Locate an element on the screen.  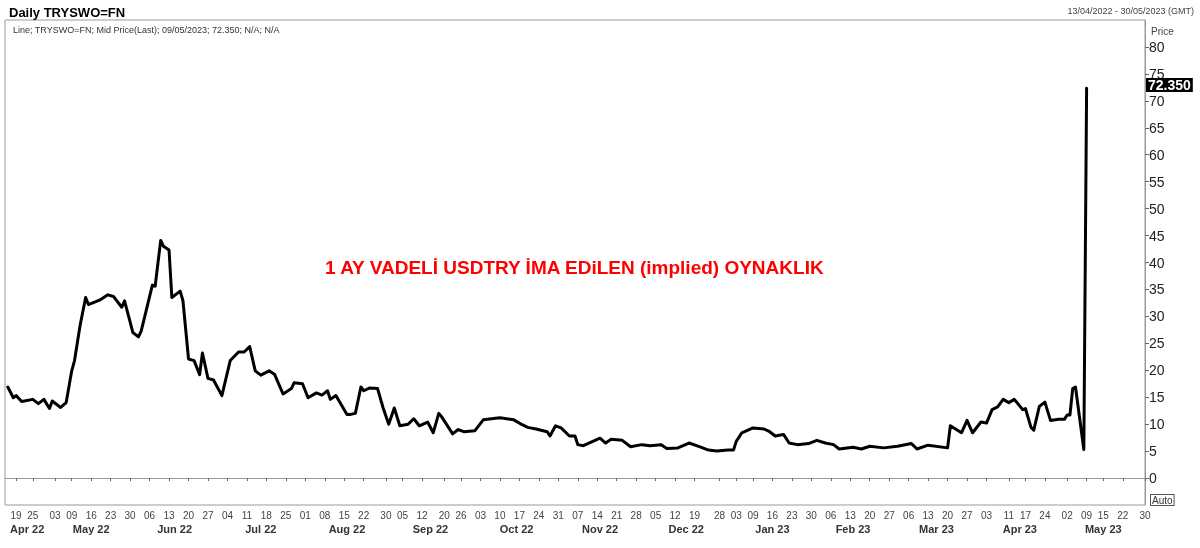
y-tick-label: 55 is located at coordinates (1157, 181).